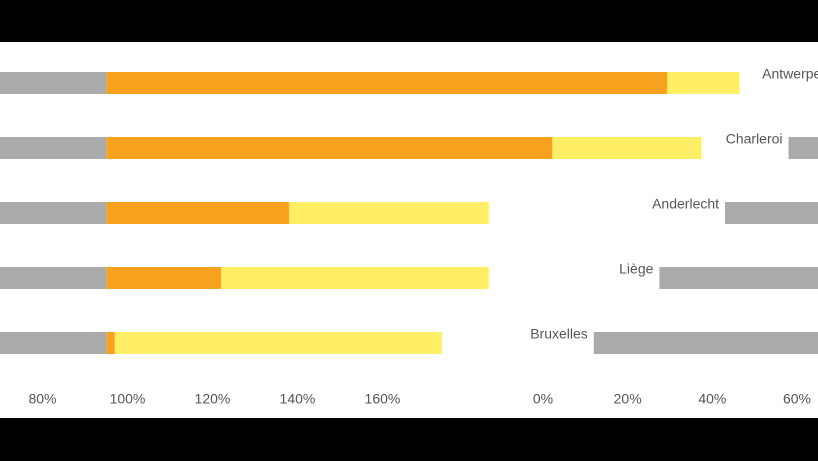 The image size is (818, 461). Describe the element at coordinates (685, 204) in the screenshot. I see `category-label: Anderlecht` at that location.